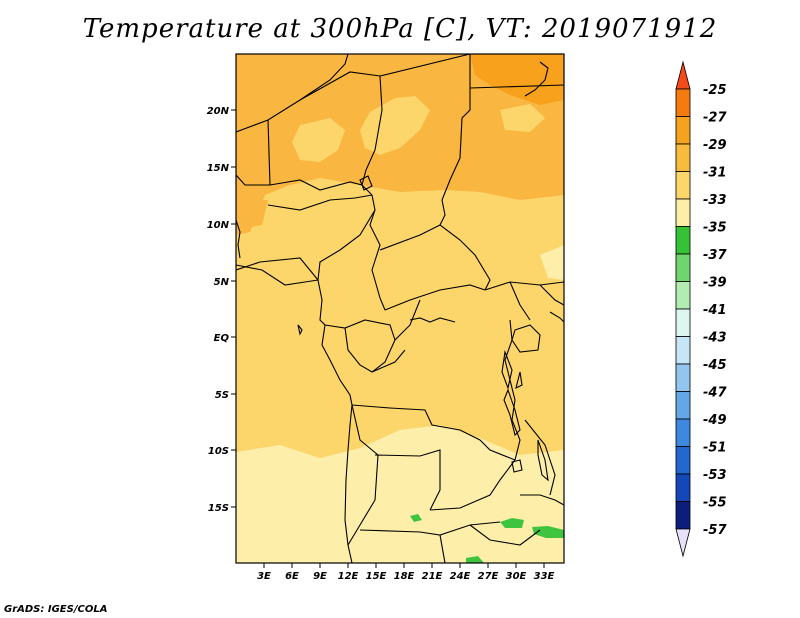 The height and width of the screenshot is (618, 800). Describe the element at coordinates (517, 79) in the screenshot. I see `field-warm-ne-c27` at that location.